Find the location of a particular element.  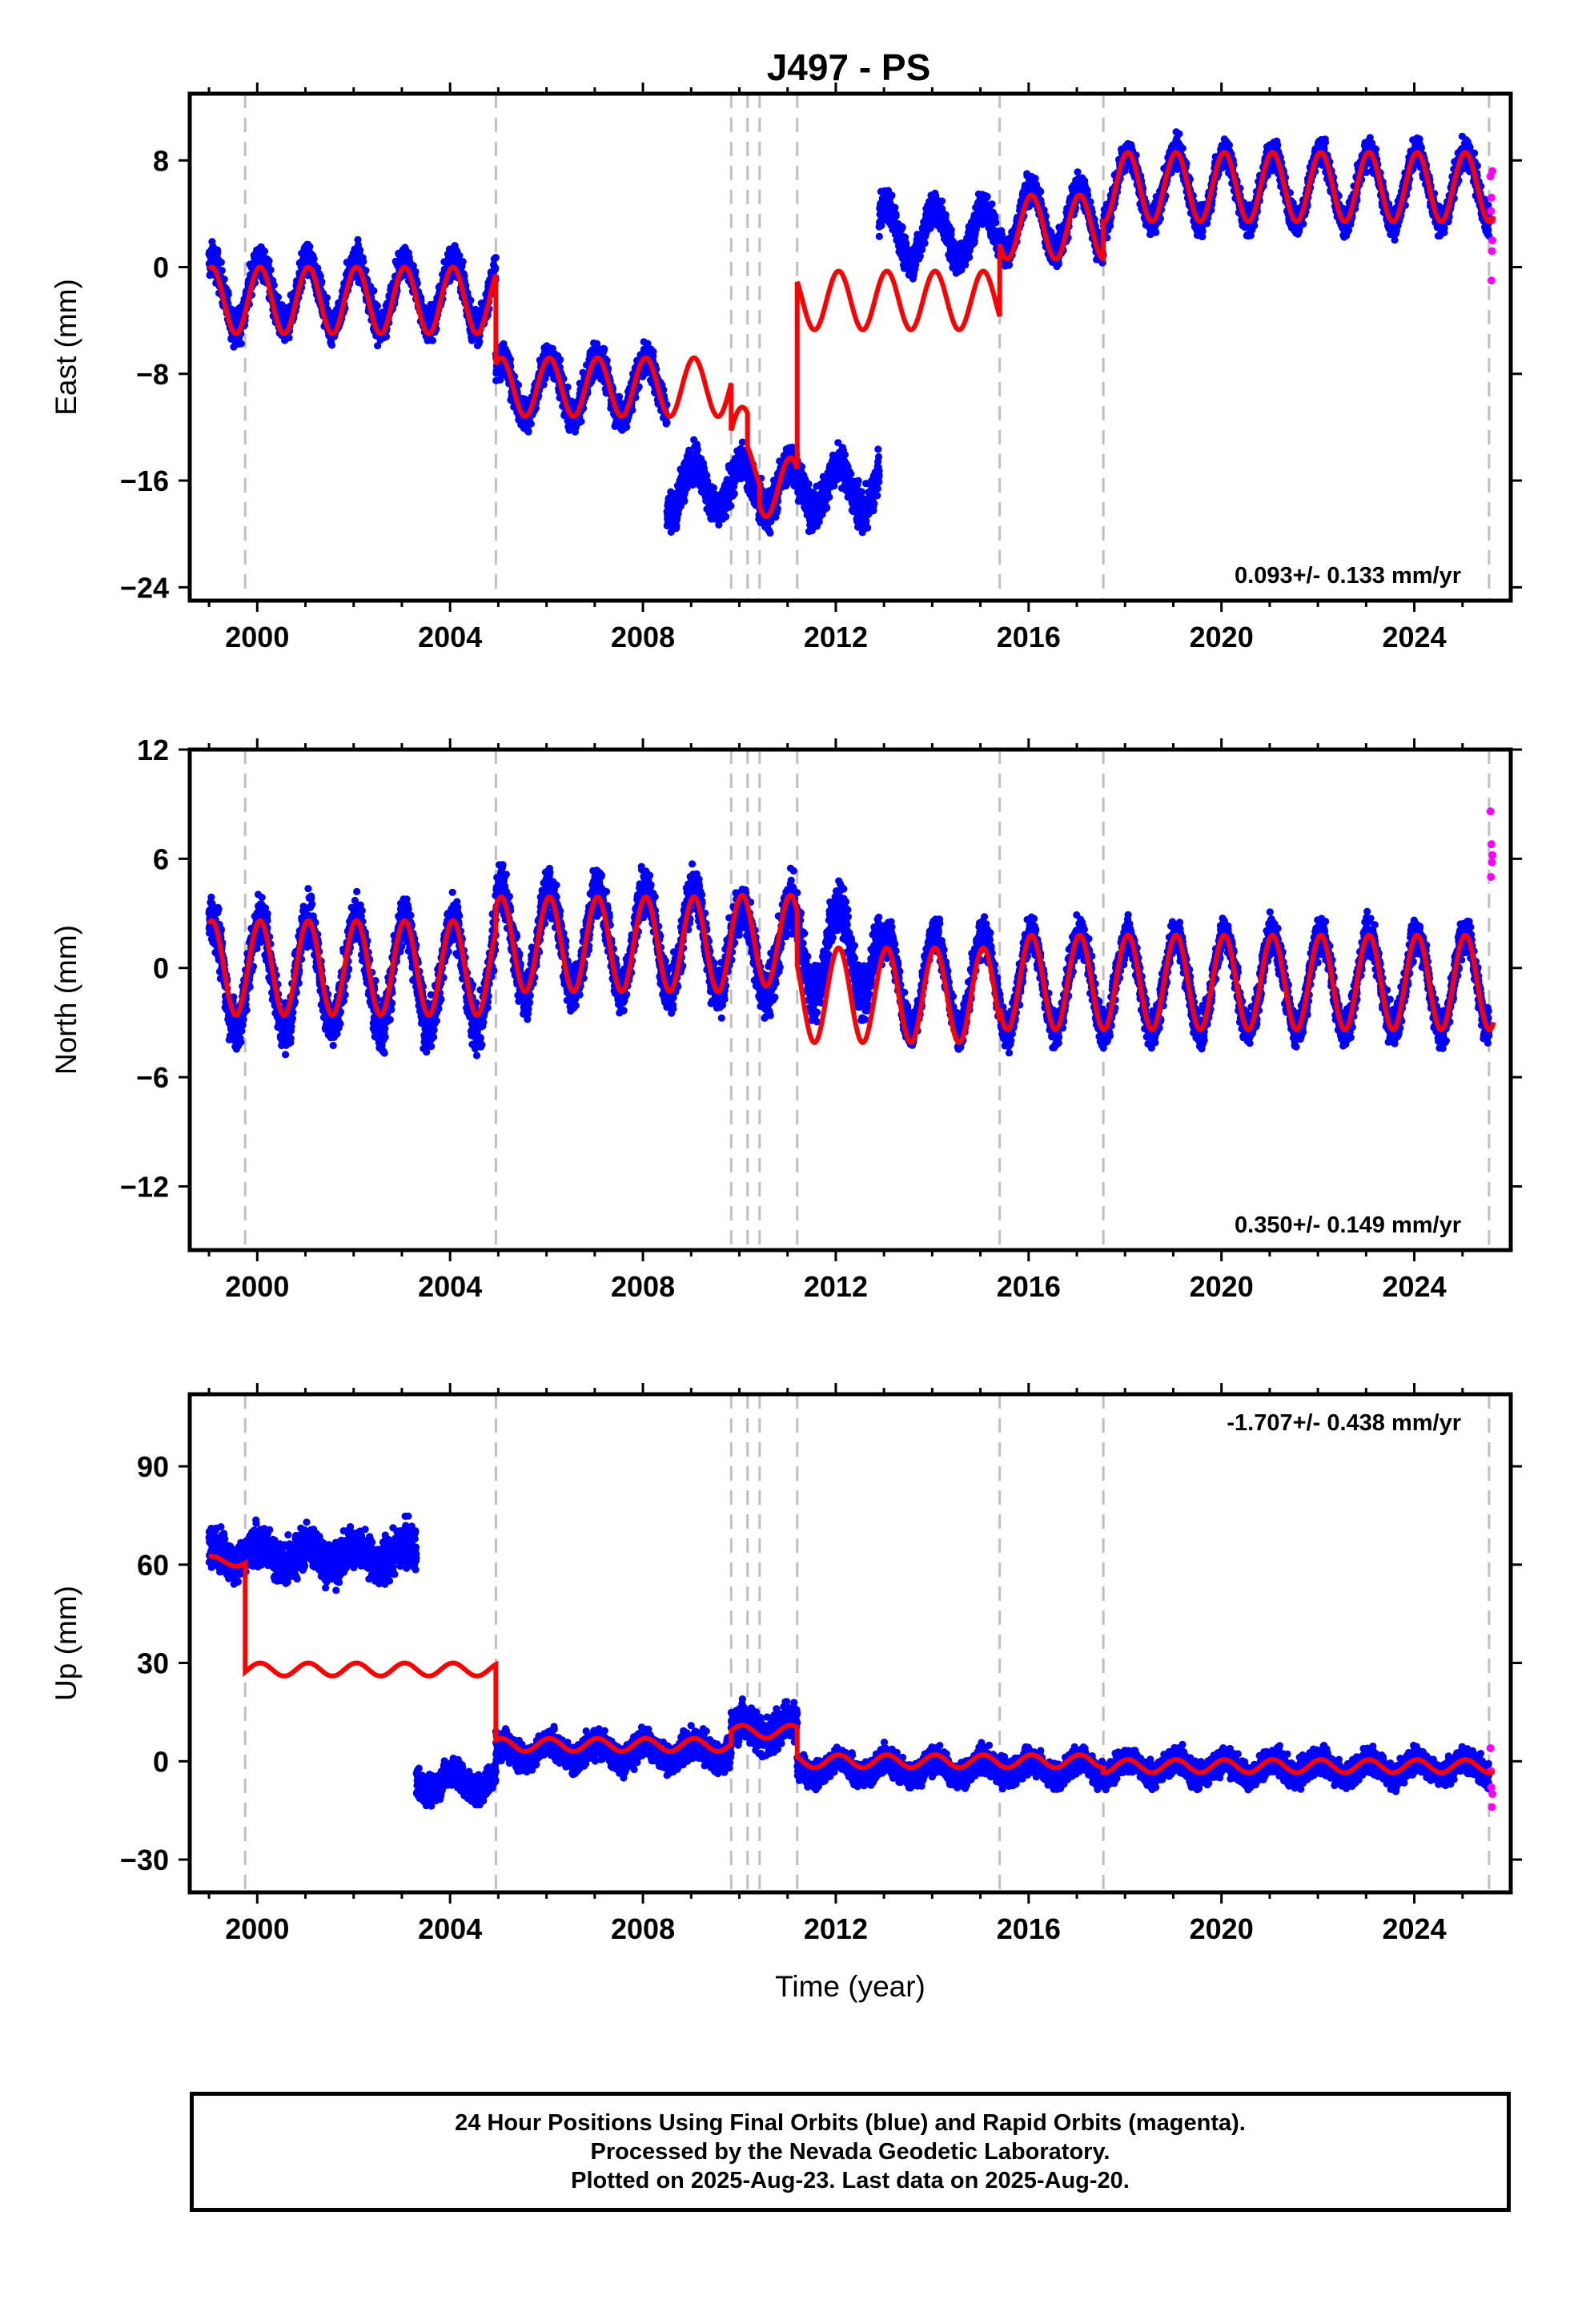

chart-title: J497 - PS is located at coordinates (849, 67).